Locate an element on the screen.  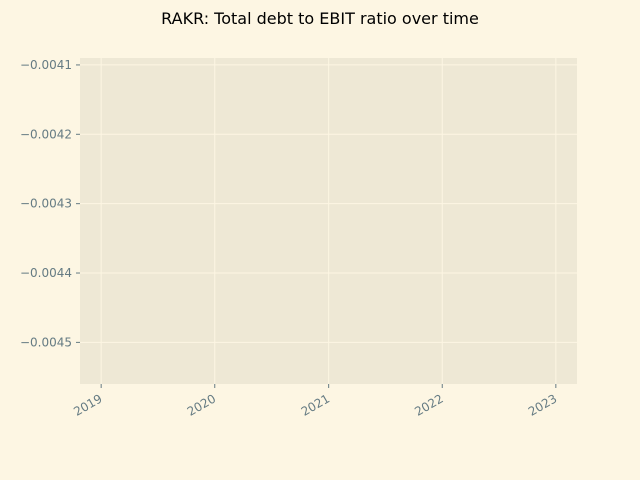
y-tick-label: −0.0044 is located at coordinates (46, 273).